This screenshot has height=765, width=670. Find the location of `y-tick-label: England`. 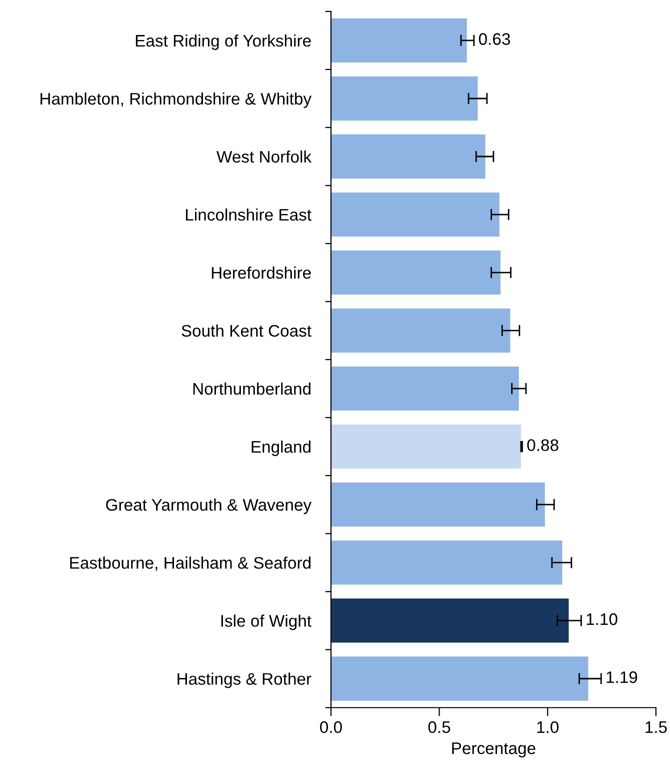

y-tick-label: England is located at coordinates (281, 448).